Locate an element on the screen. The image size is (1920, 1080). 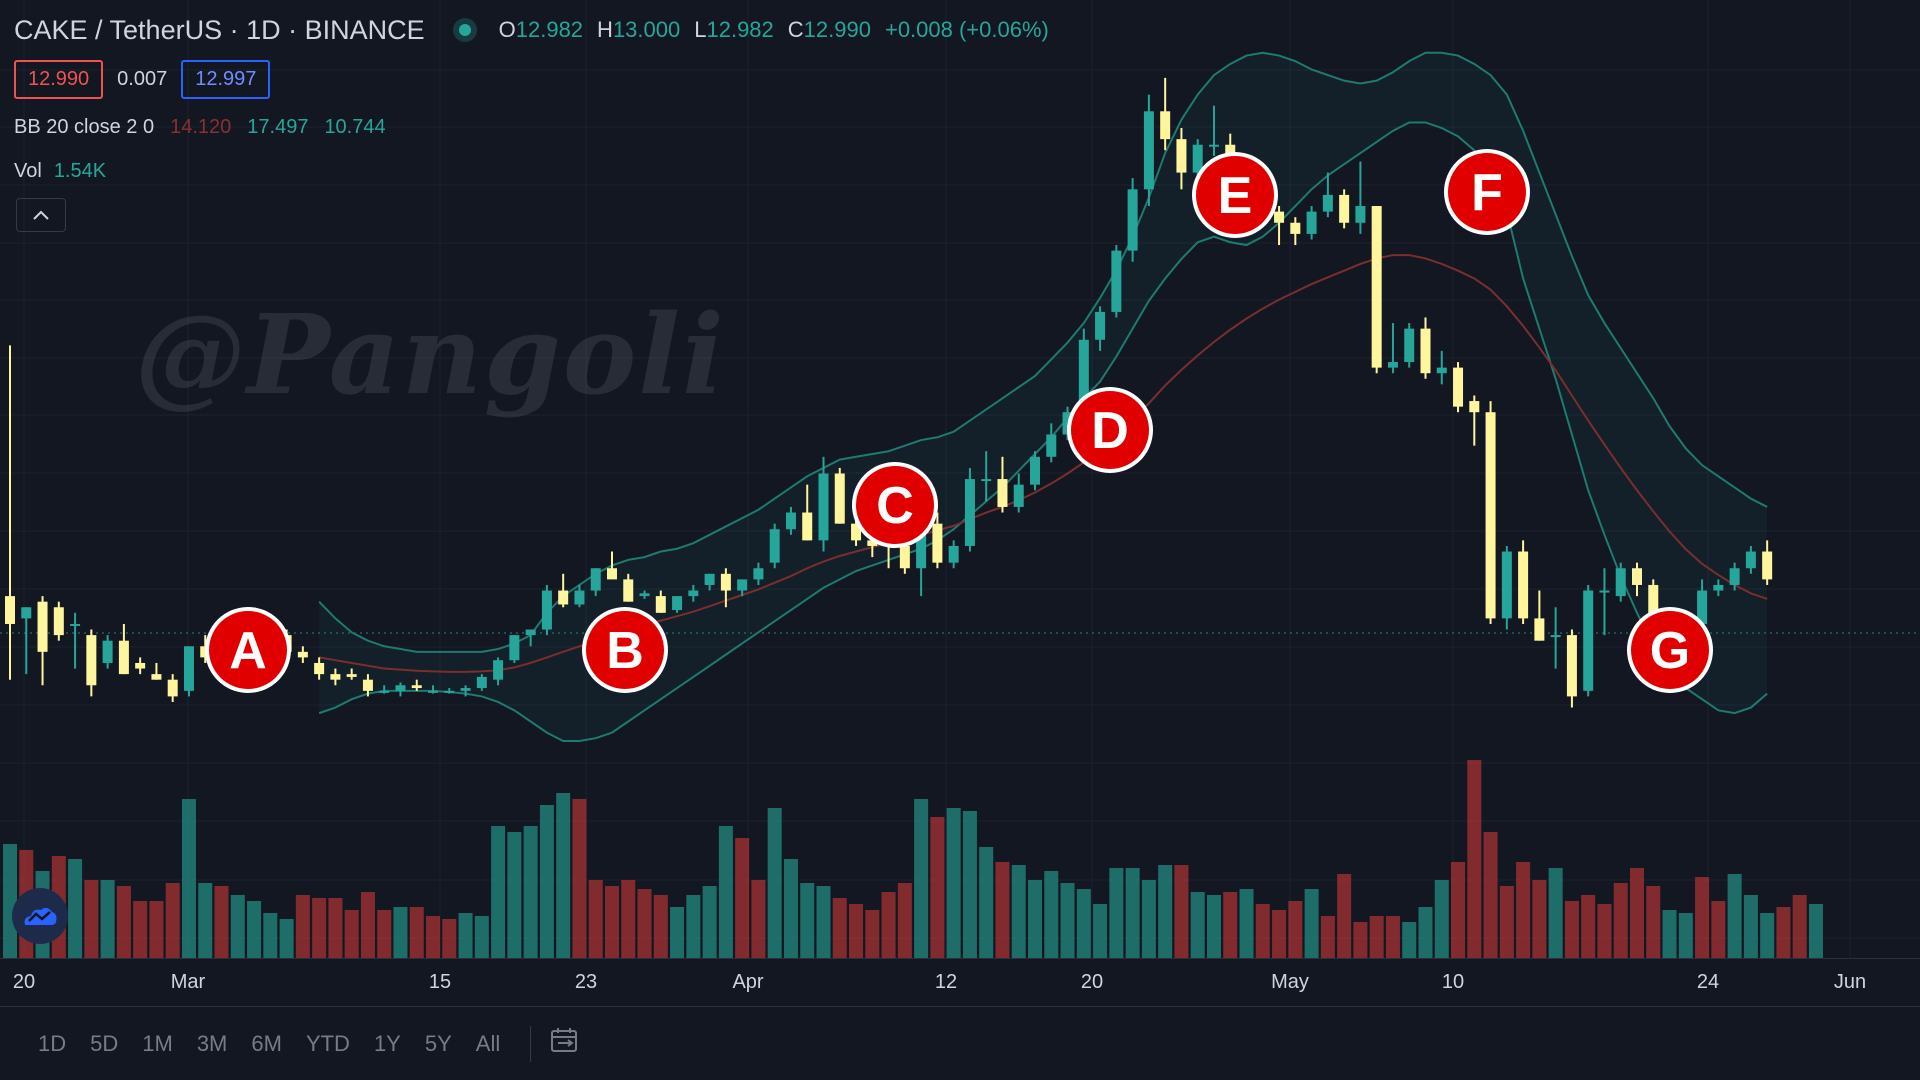
symbol-title: CAKE / TetherUS · 1D · BINANCE is located at coordinates (219, 29).